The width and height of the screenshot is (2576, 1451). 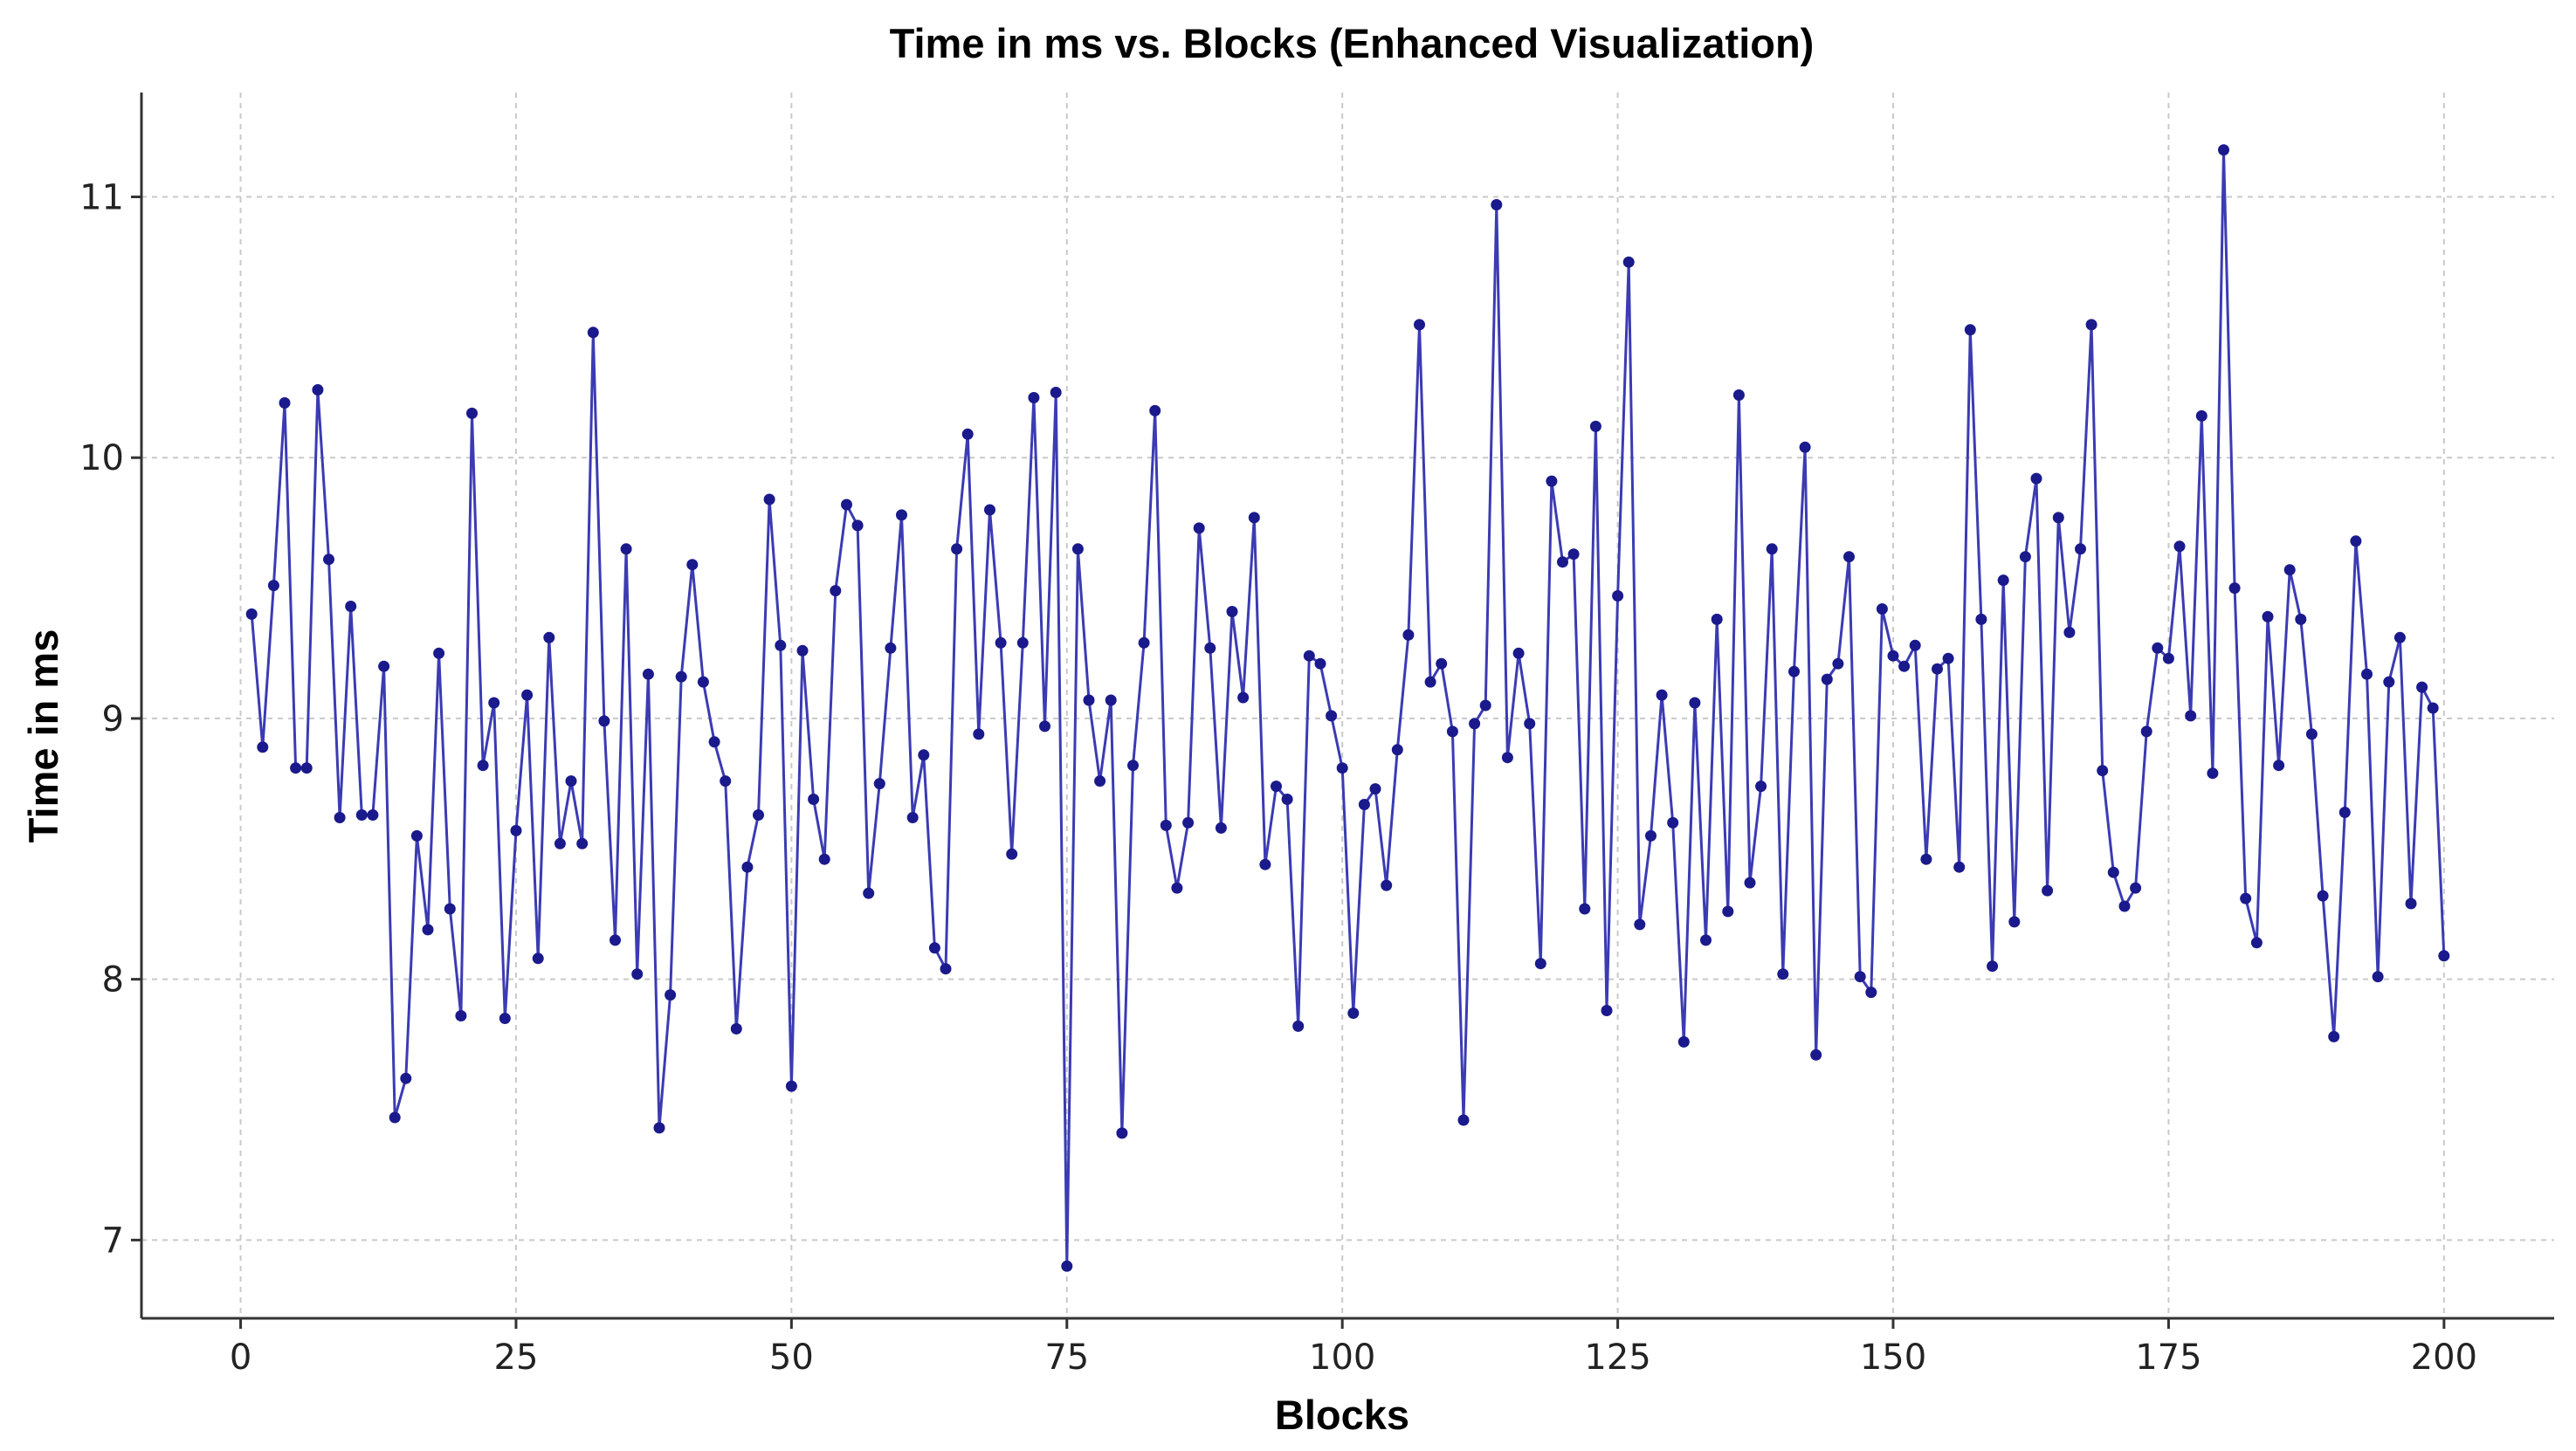 What do you see at coordinates (516, 1358) in the screenshot?
I see `x-tick-label: 25` at bounding box center [516, 1358].